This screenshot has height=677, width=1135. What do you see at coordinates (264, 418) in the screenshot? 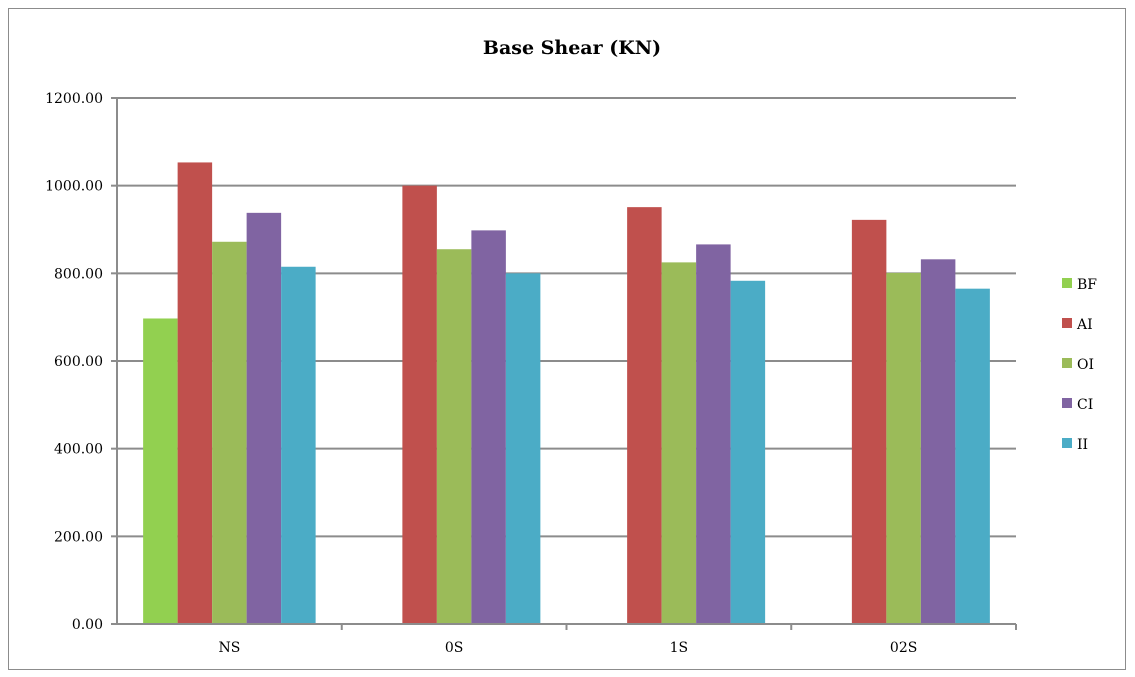
I see `bar-ci-ns` at bounding box center [264, 418].